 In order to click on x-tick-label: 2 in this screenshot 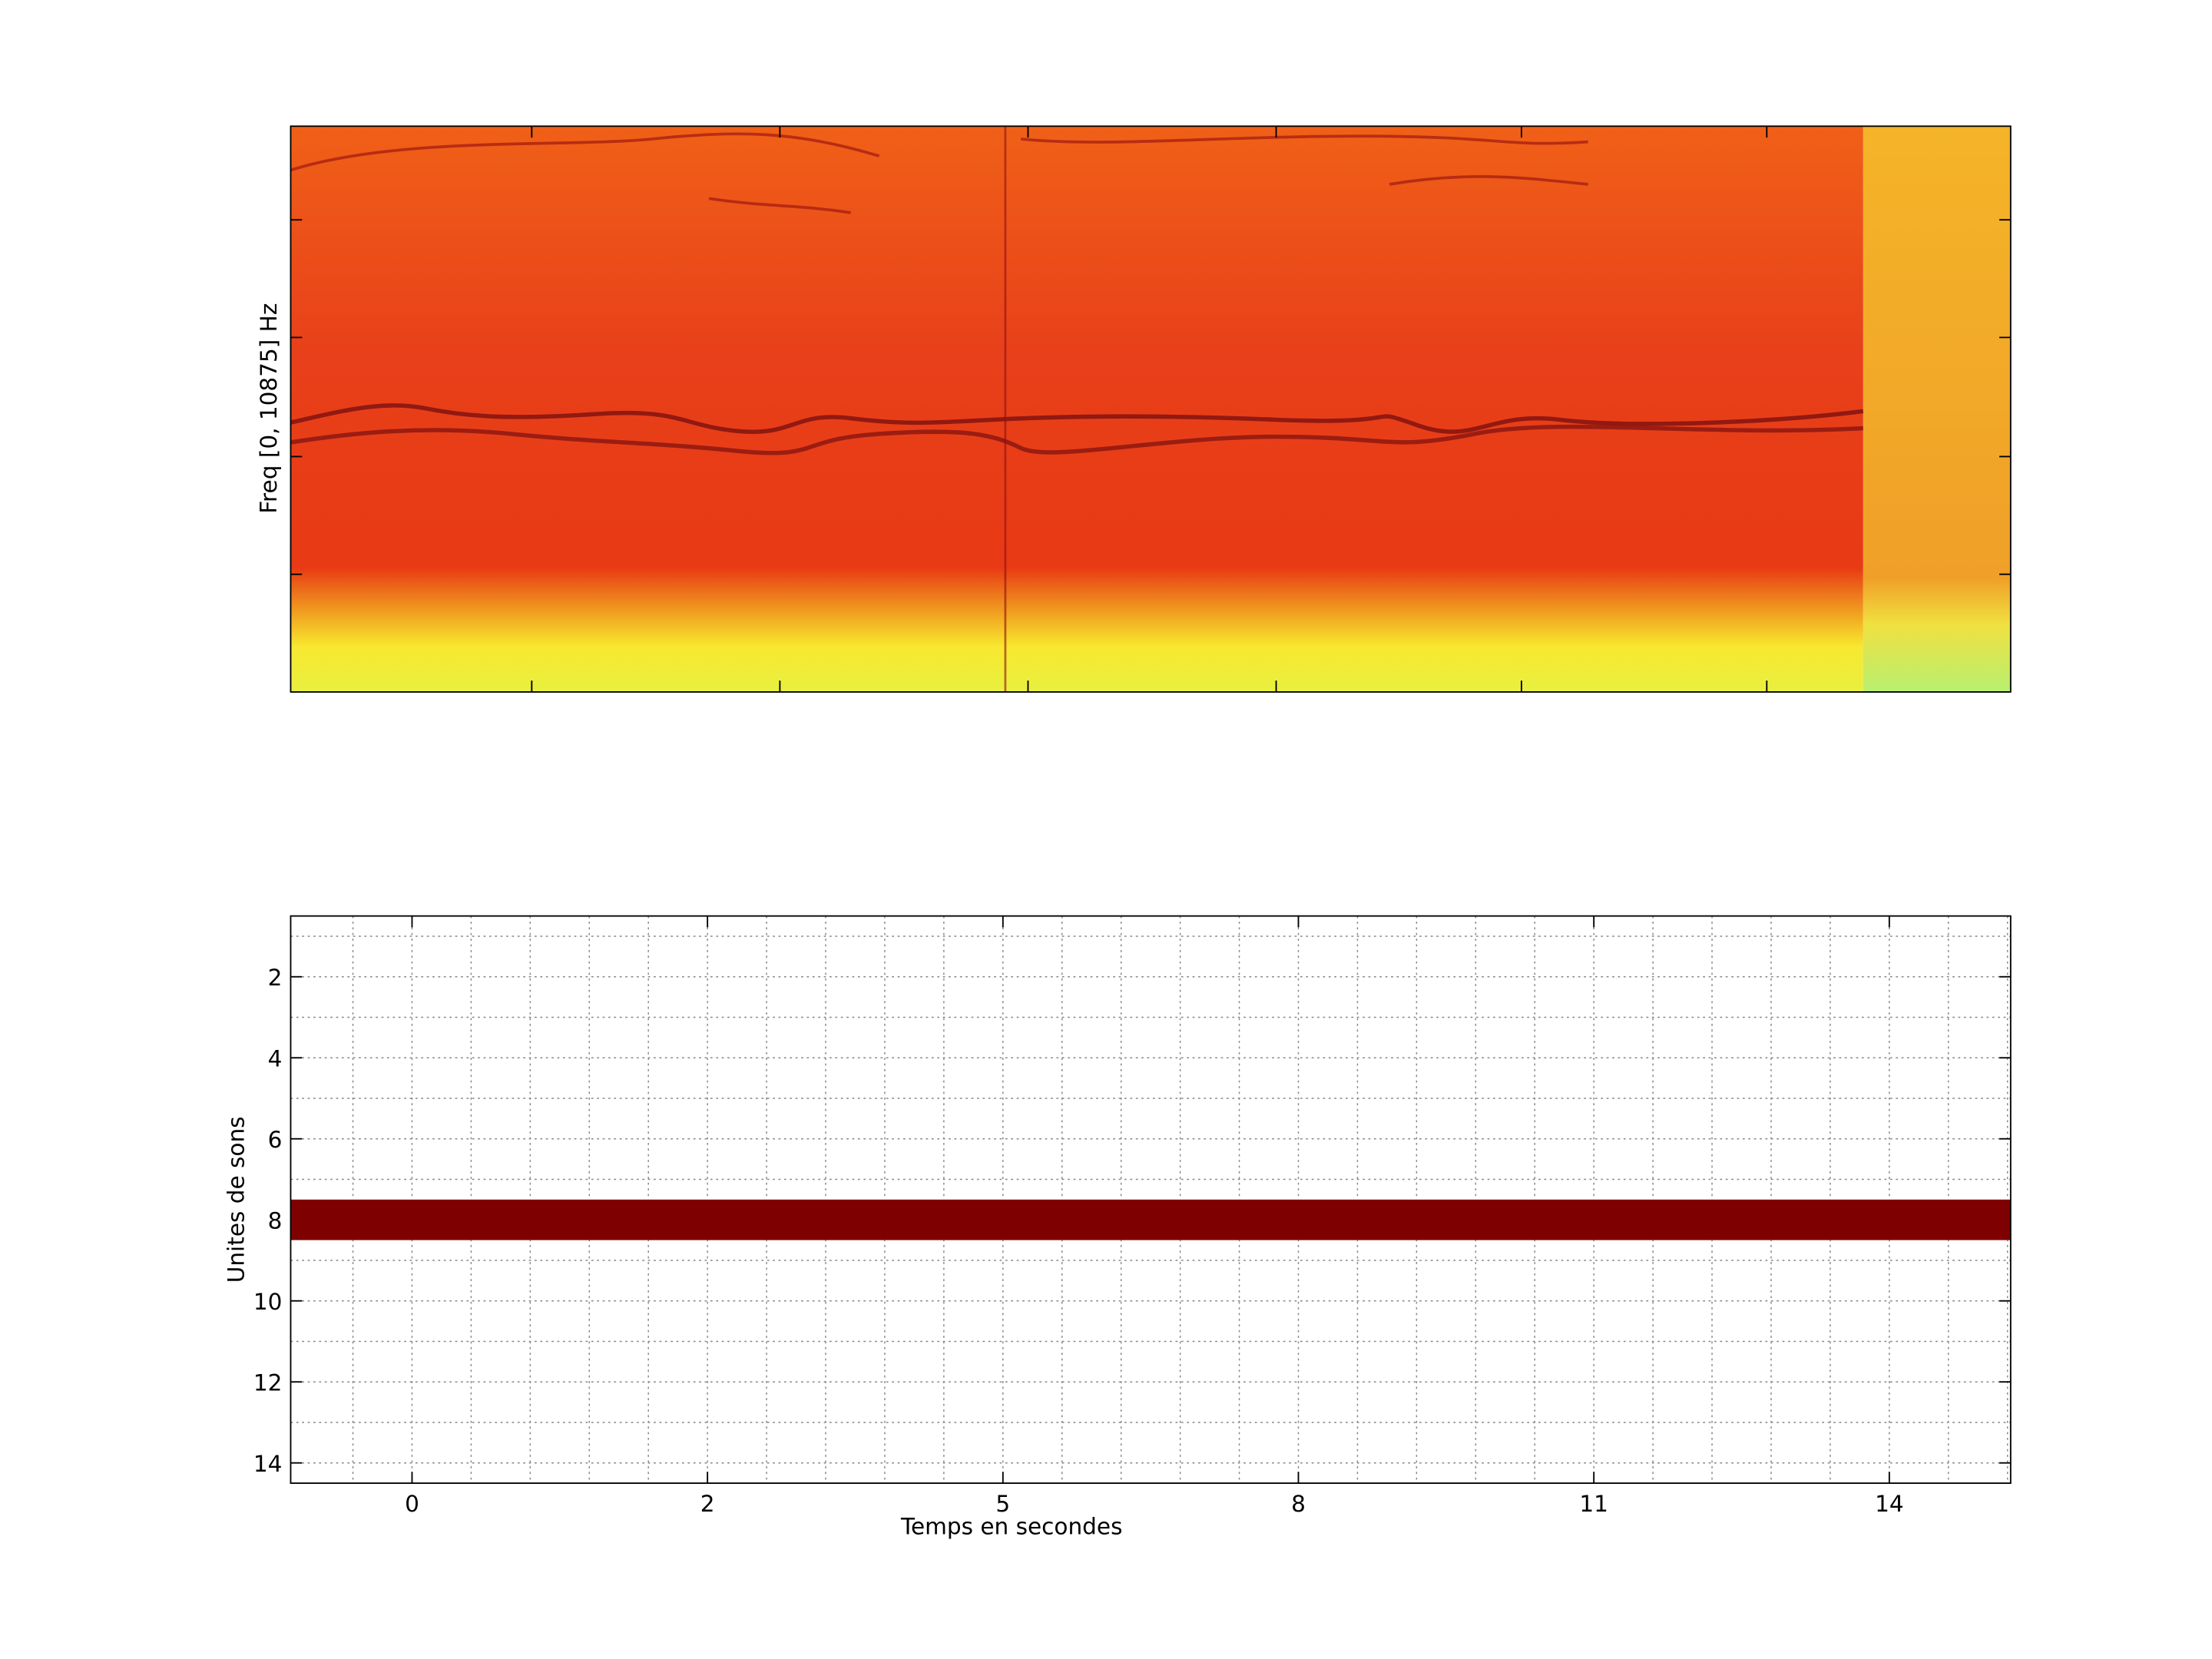, I will do `click(708, 1504)`.